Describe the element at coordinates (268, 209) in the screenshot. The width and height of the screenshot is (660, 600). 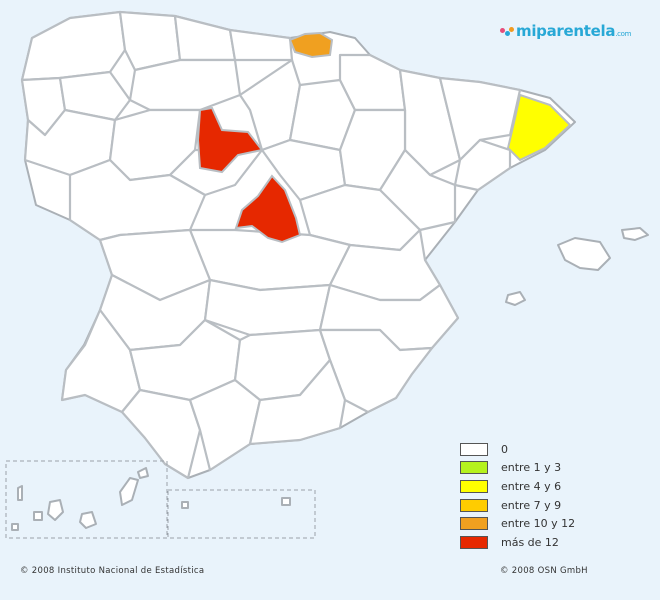
I see `province-segovia` at that location.